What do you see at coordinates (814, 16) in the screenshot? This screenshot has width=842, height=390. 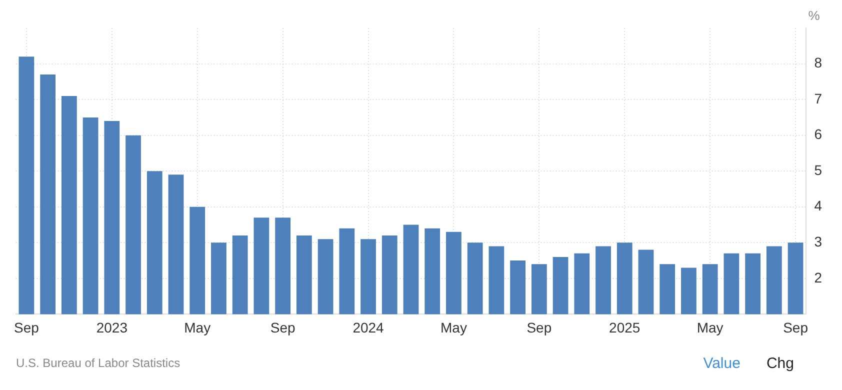 I see `y-axis-title: %` at bounding box center [814, 16].